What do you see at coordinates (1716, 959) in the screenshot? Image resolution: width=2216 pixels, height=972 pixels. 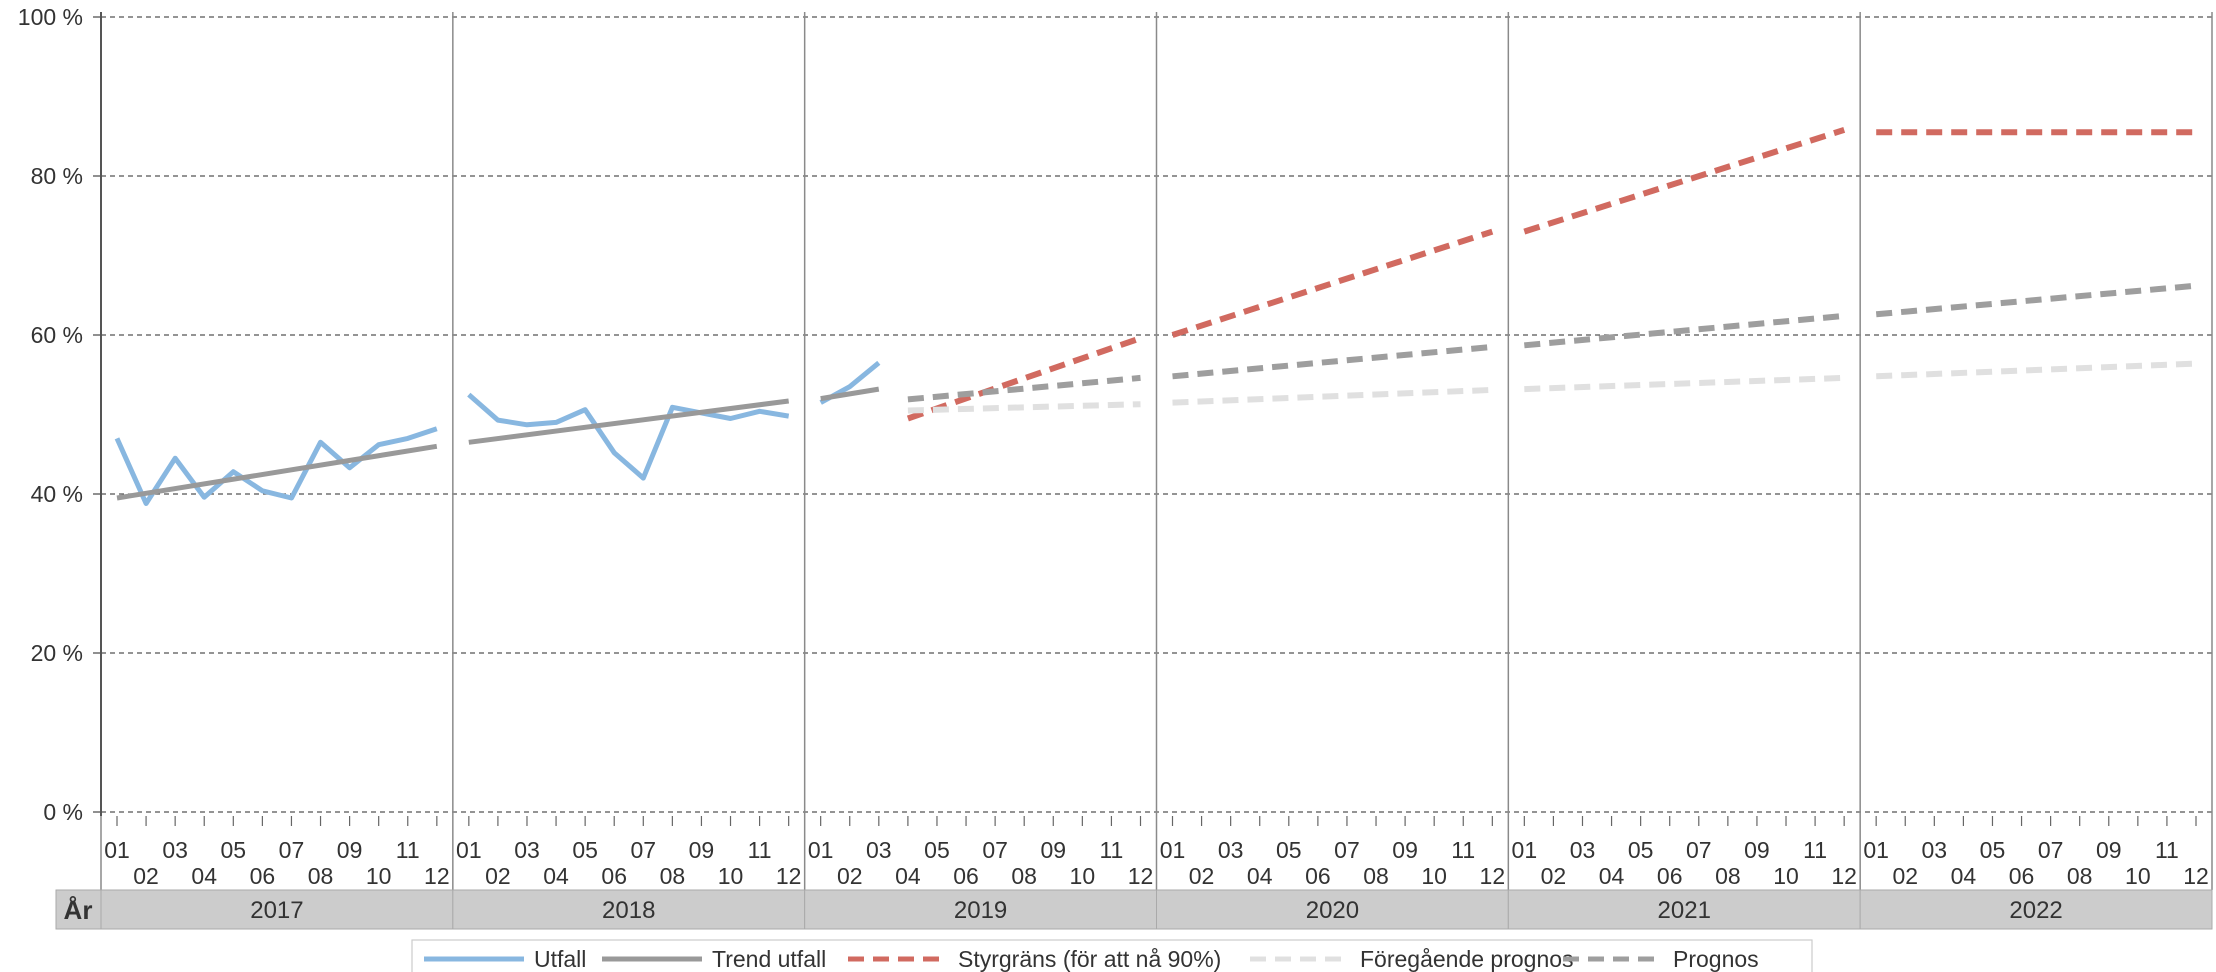 I see `legend-label: Prognos` at bounding box center [1716, 959].